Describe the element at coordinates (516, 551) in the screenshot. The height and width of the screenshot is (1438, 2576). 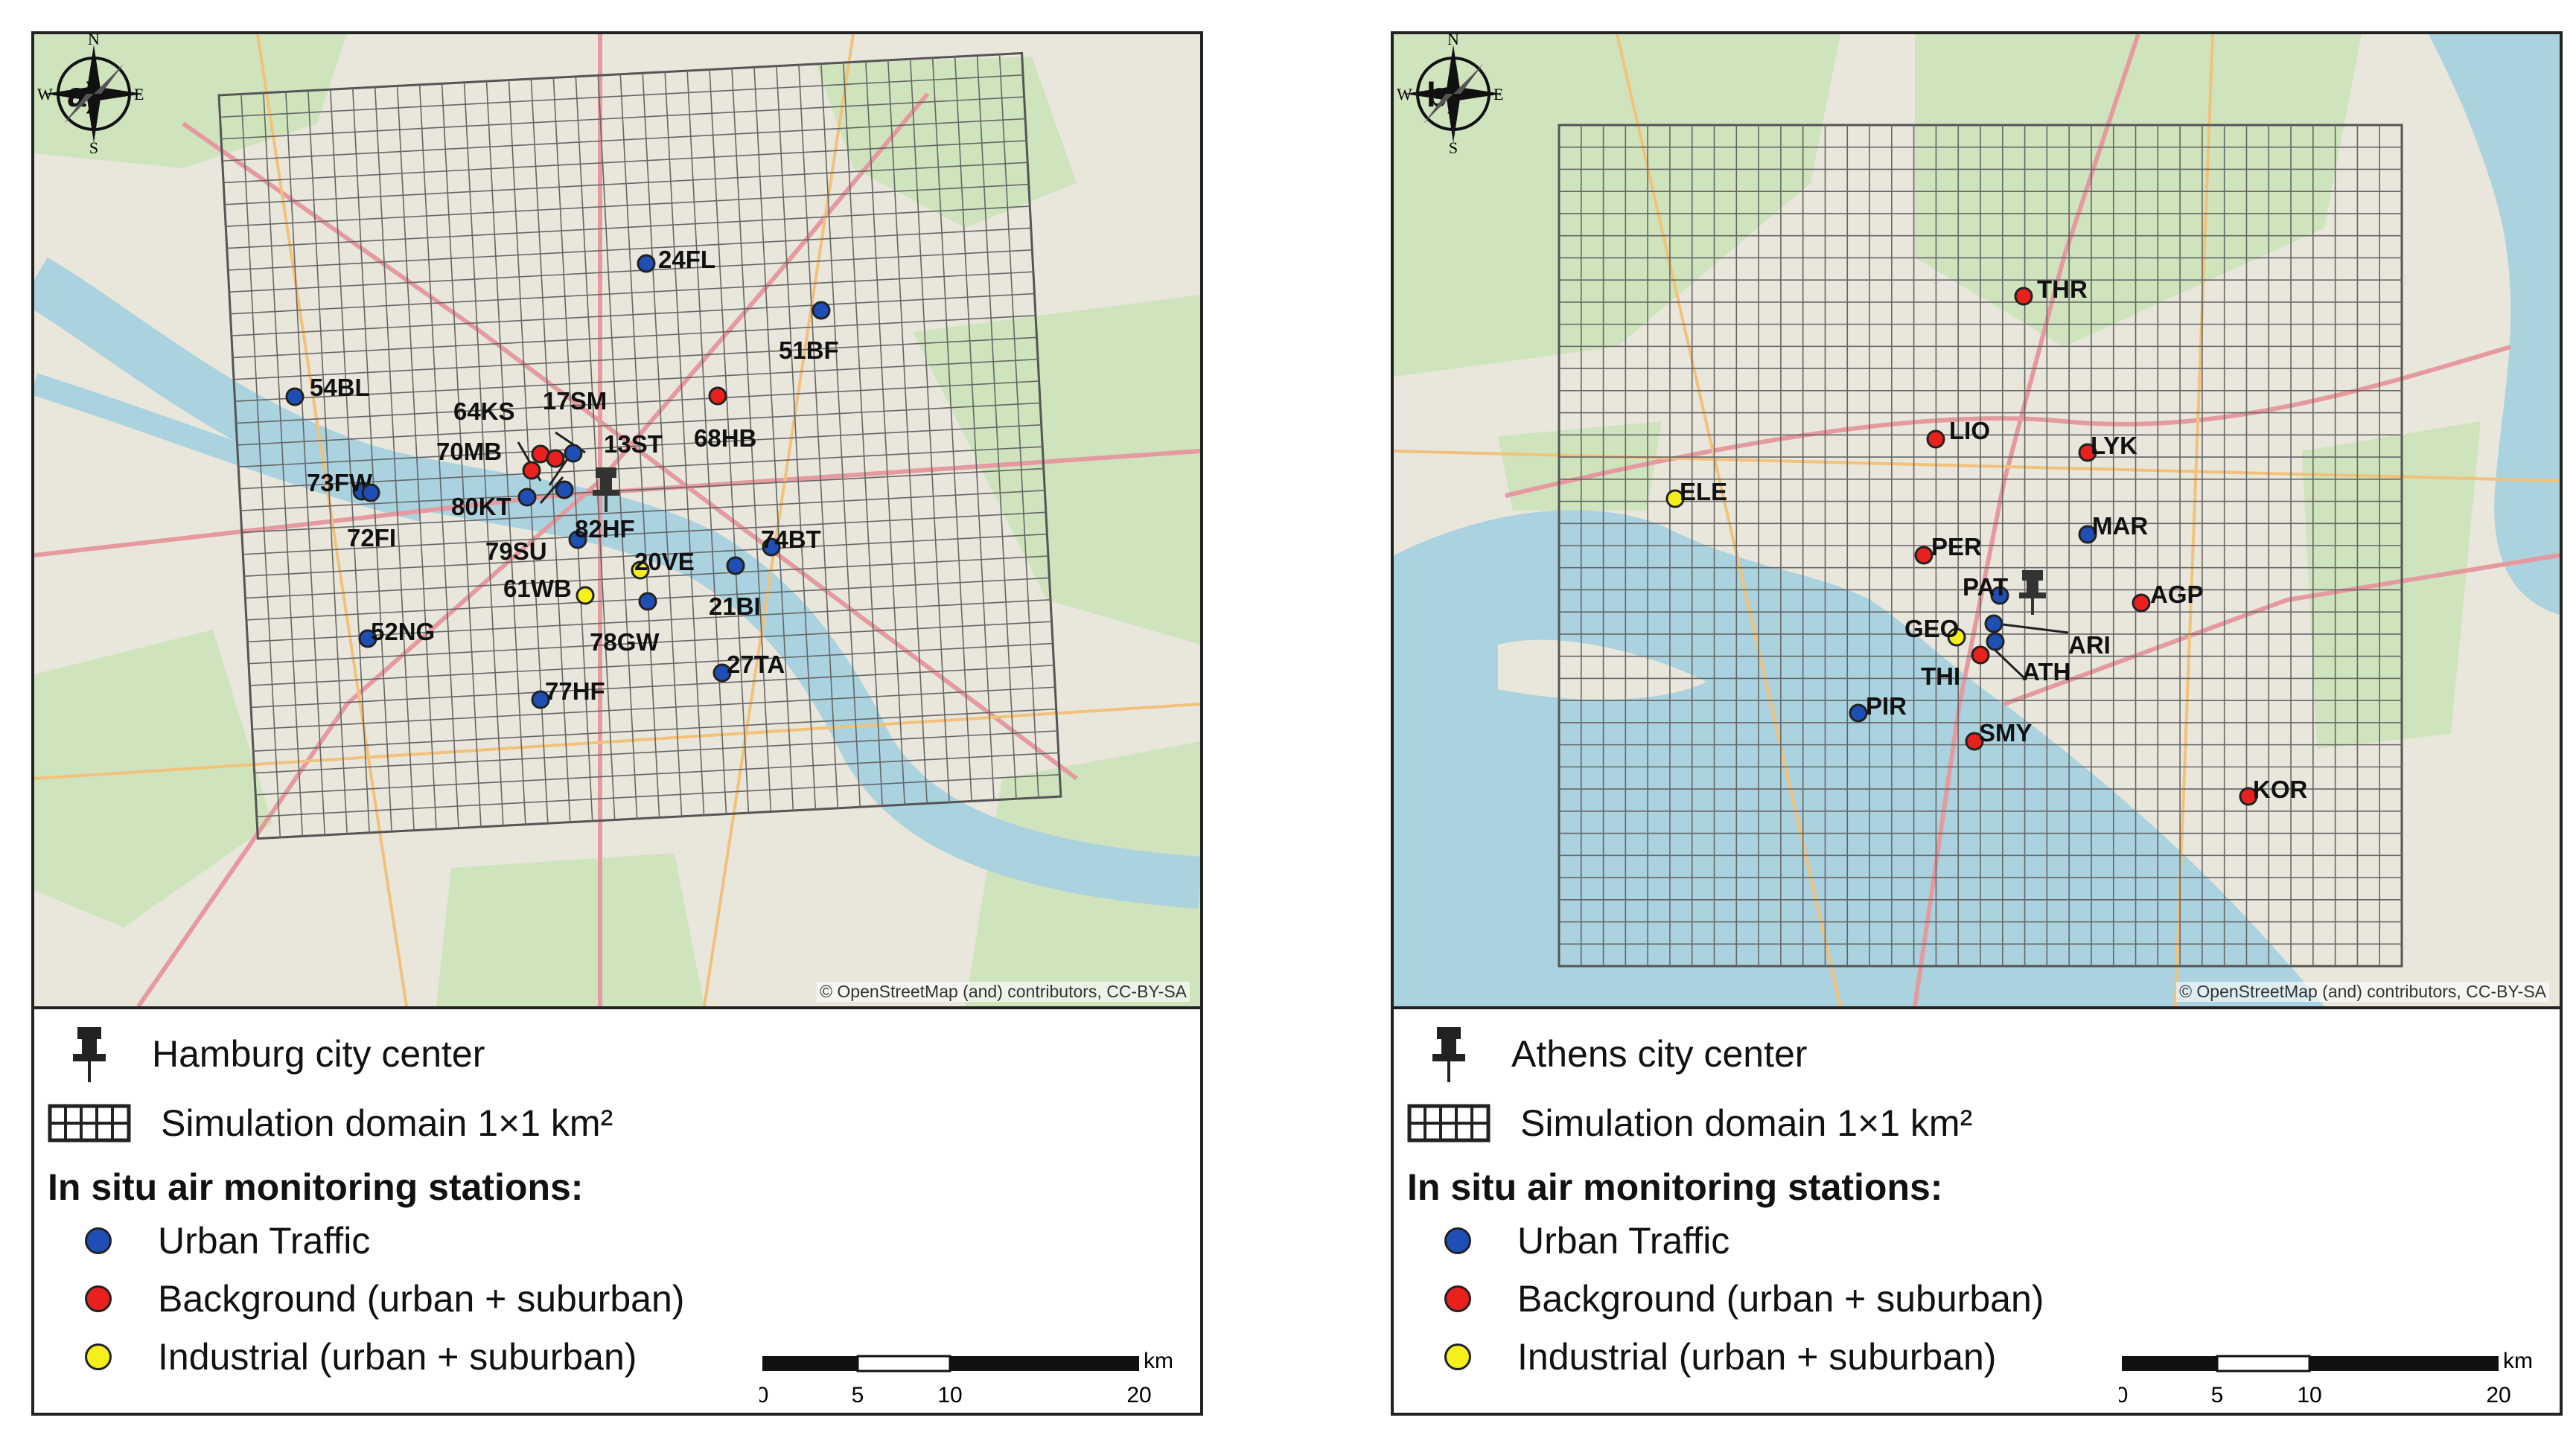
I see `station-label-79su: 79SU` at that location.